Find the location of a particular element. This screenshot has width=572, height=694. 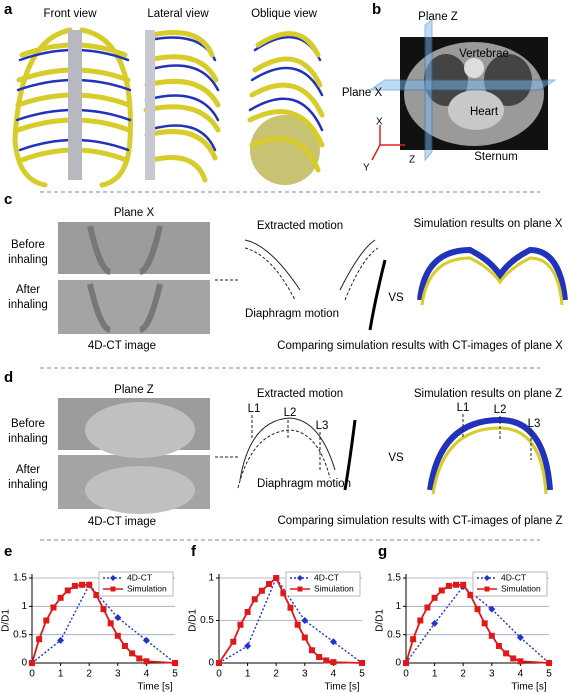

panel-letter: g is located at coordinates (382, 551).